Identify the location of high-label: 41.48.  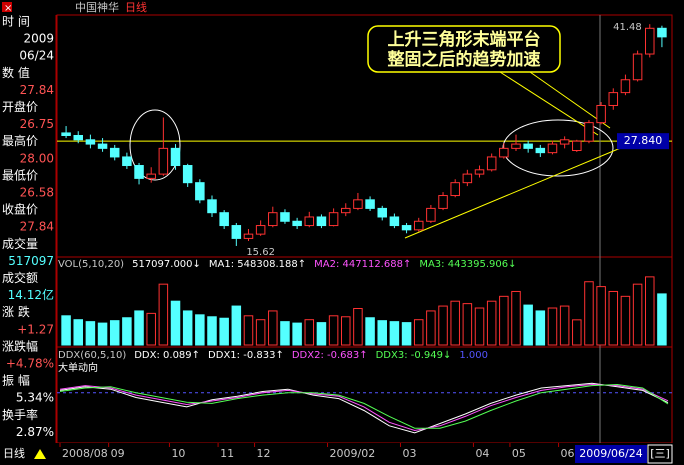
(627, 27).